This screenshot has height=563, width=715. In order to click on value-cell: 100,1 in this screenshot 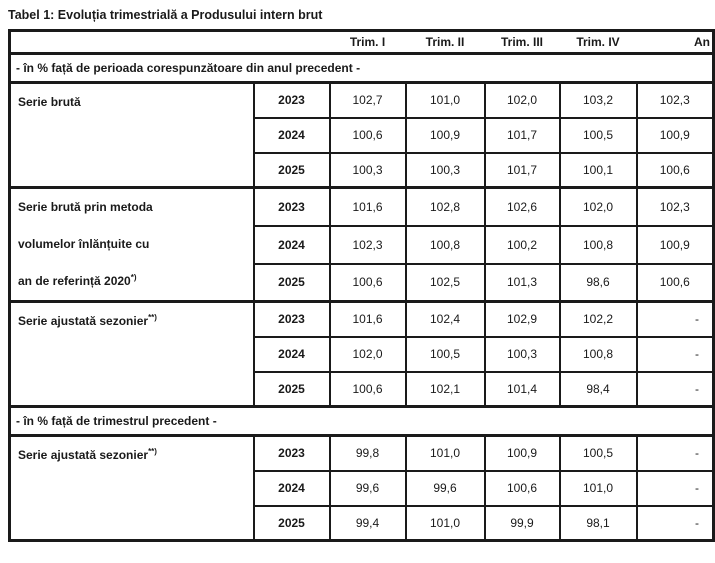, I will do `click(598, 170)`.